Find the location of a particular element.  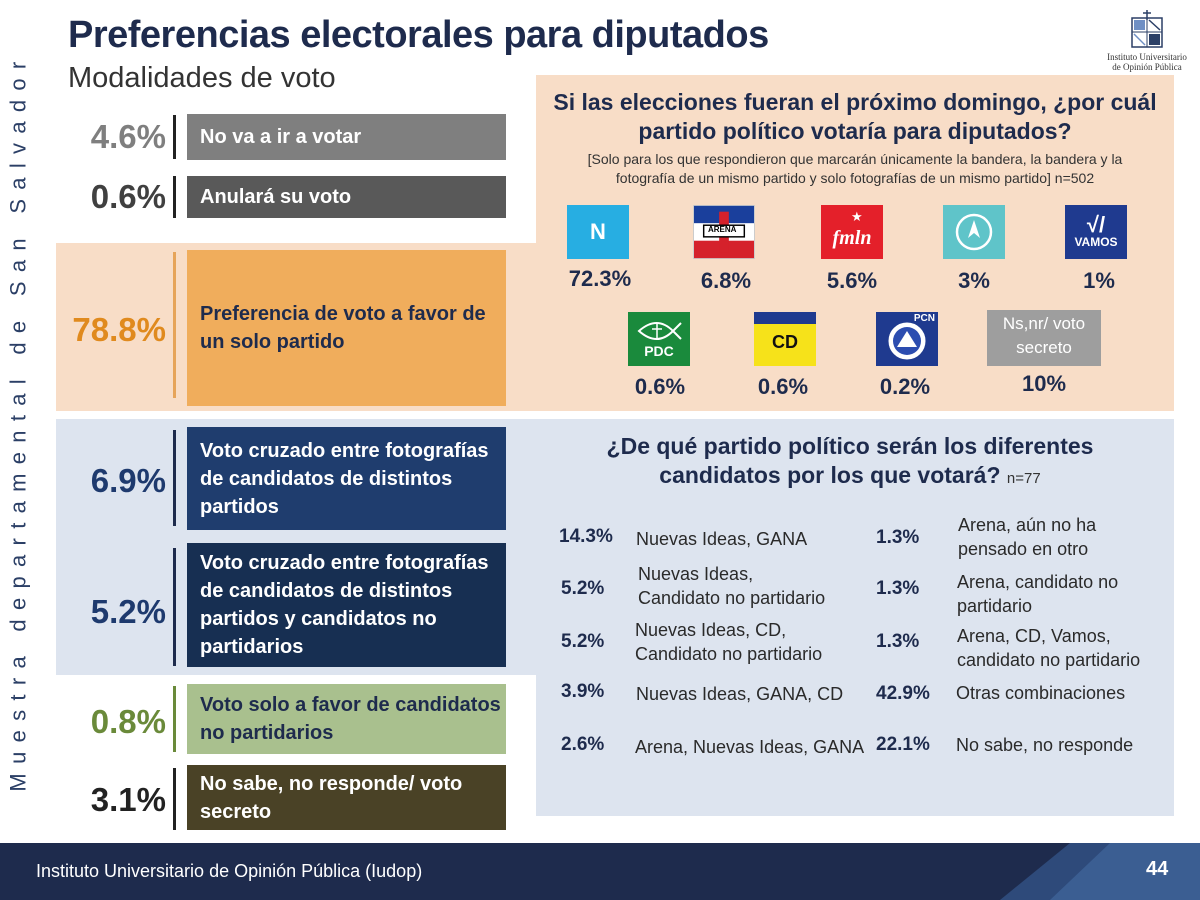

arena-logo-text: ARENA is located at coordinates (722, 229).